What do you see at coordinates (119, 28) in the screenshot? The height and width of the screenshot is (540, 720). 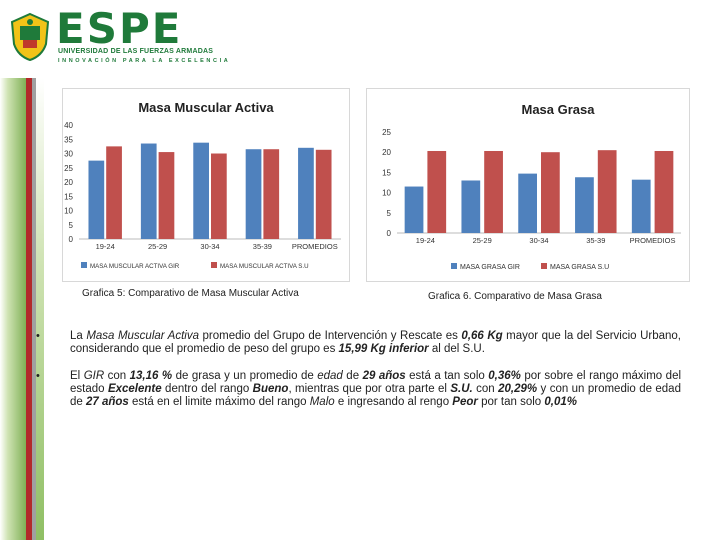 I see `logo-wordmark: ESPE` at bounding box center [119, 28].